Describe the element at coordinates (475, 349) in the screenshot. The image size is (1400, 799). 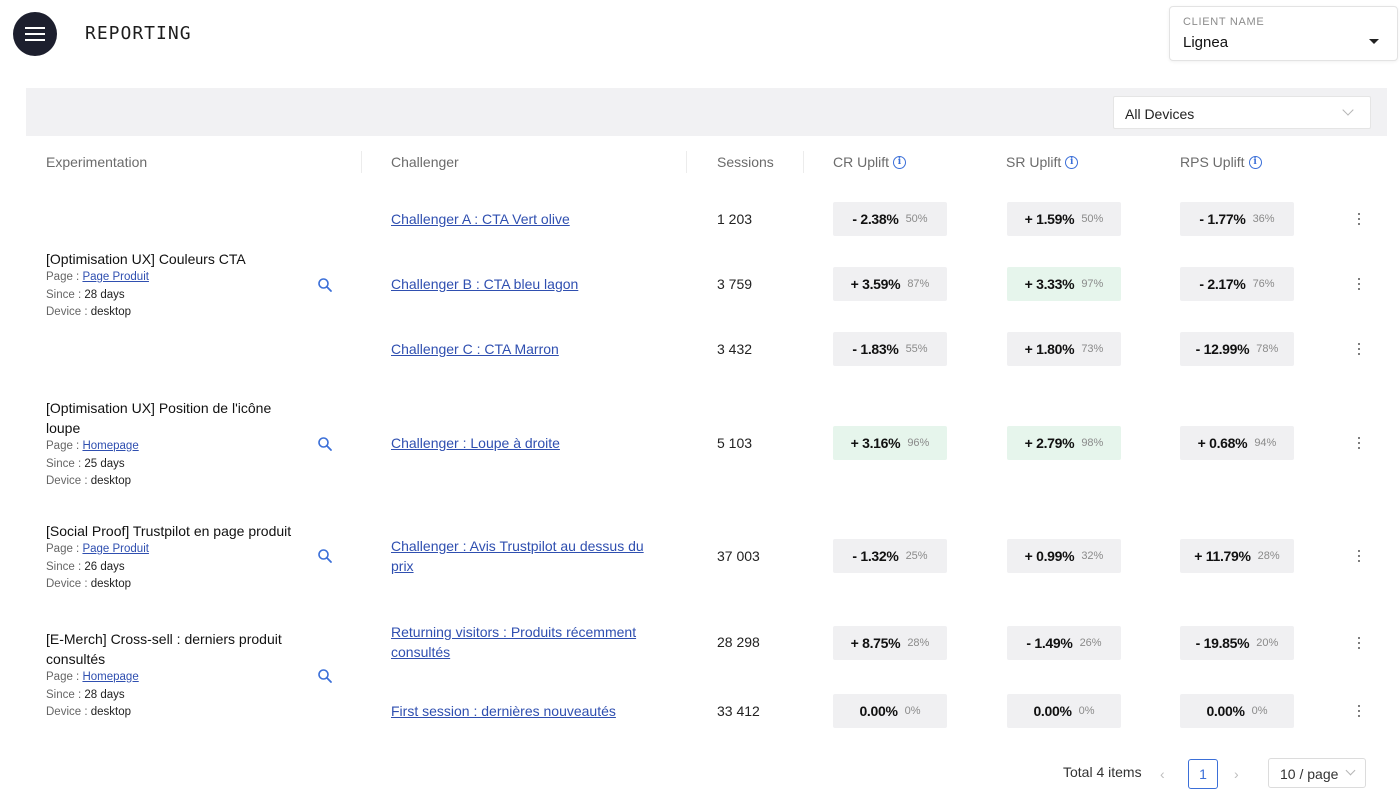
I see `challenger-link: Challenger C : CTA Marron` at that location.